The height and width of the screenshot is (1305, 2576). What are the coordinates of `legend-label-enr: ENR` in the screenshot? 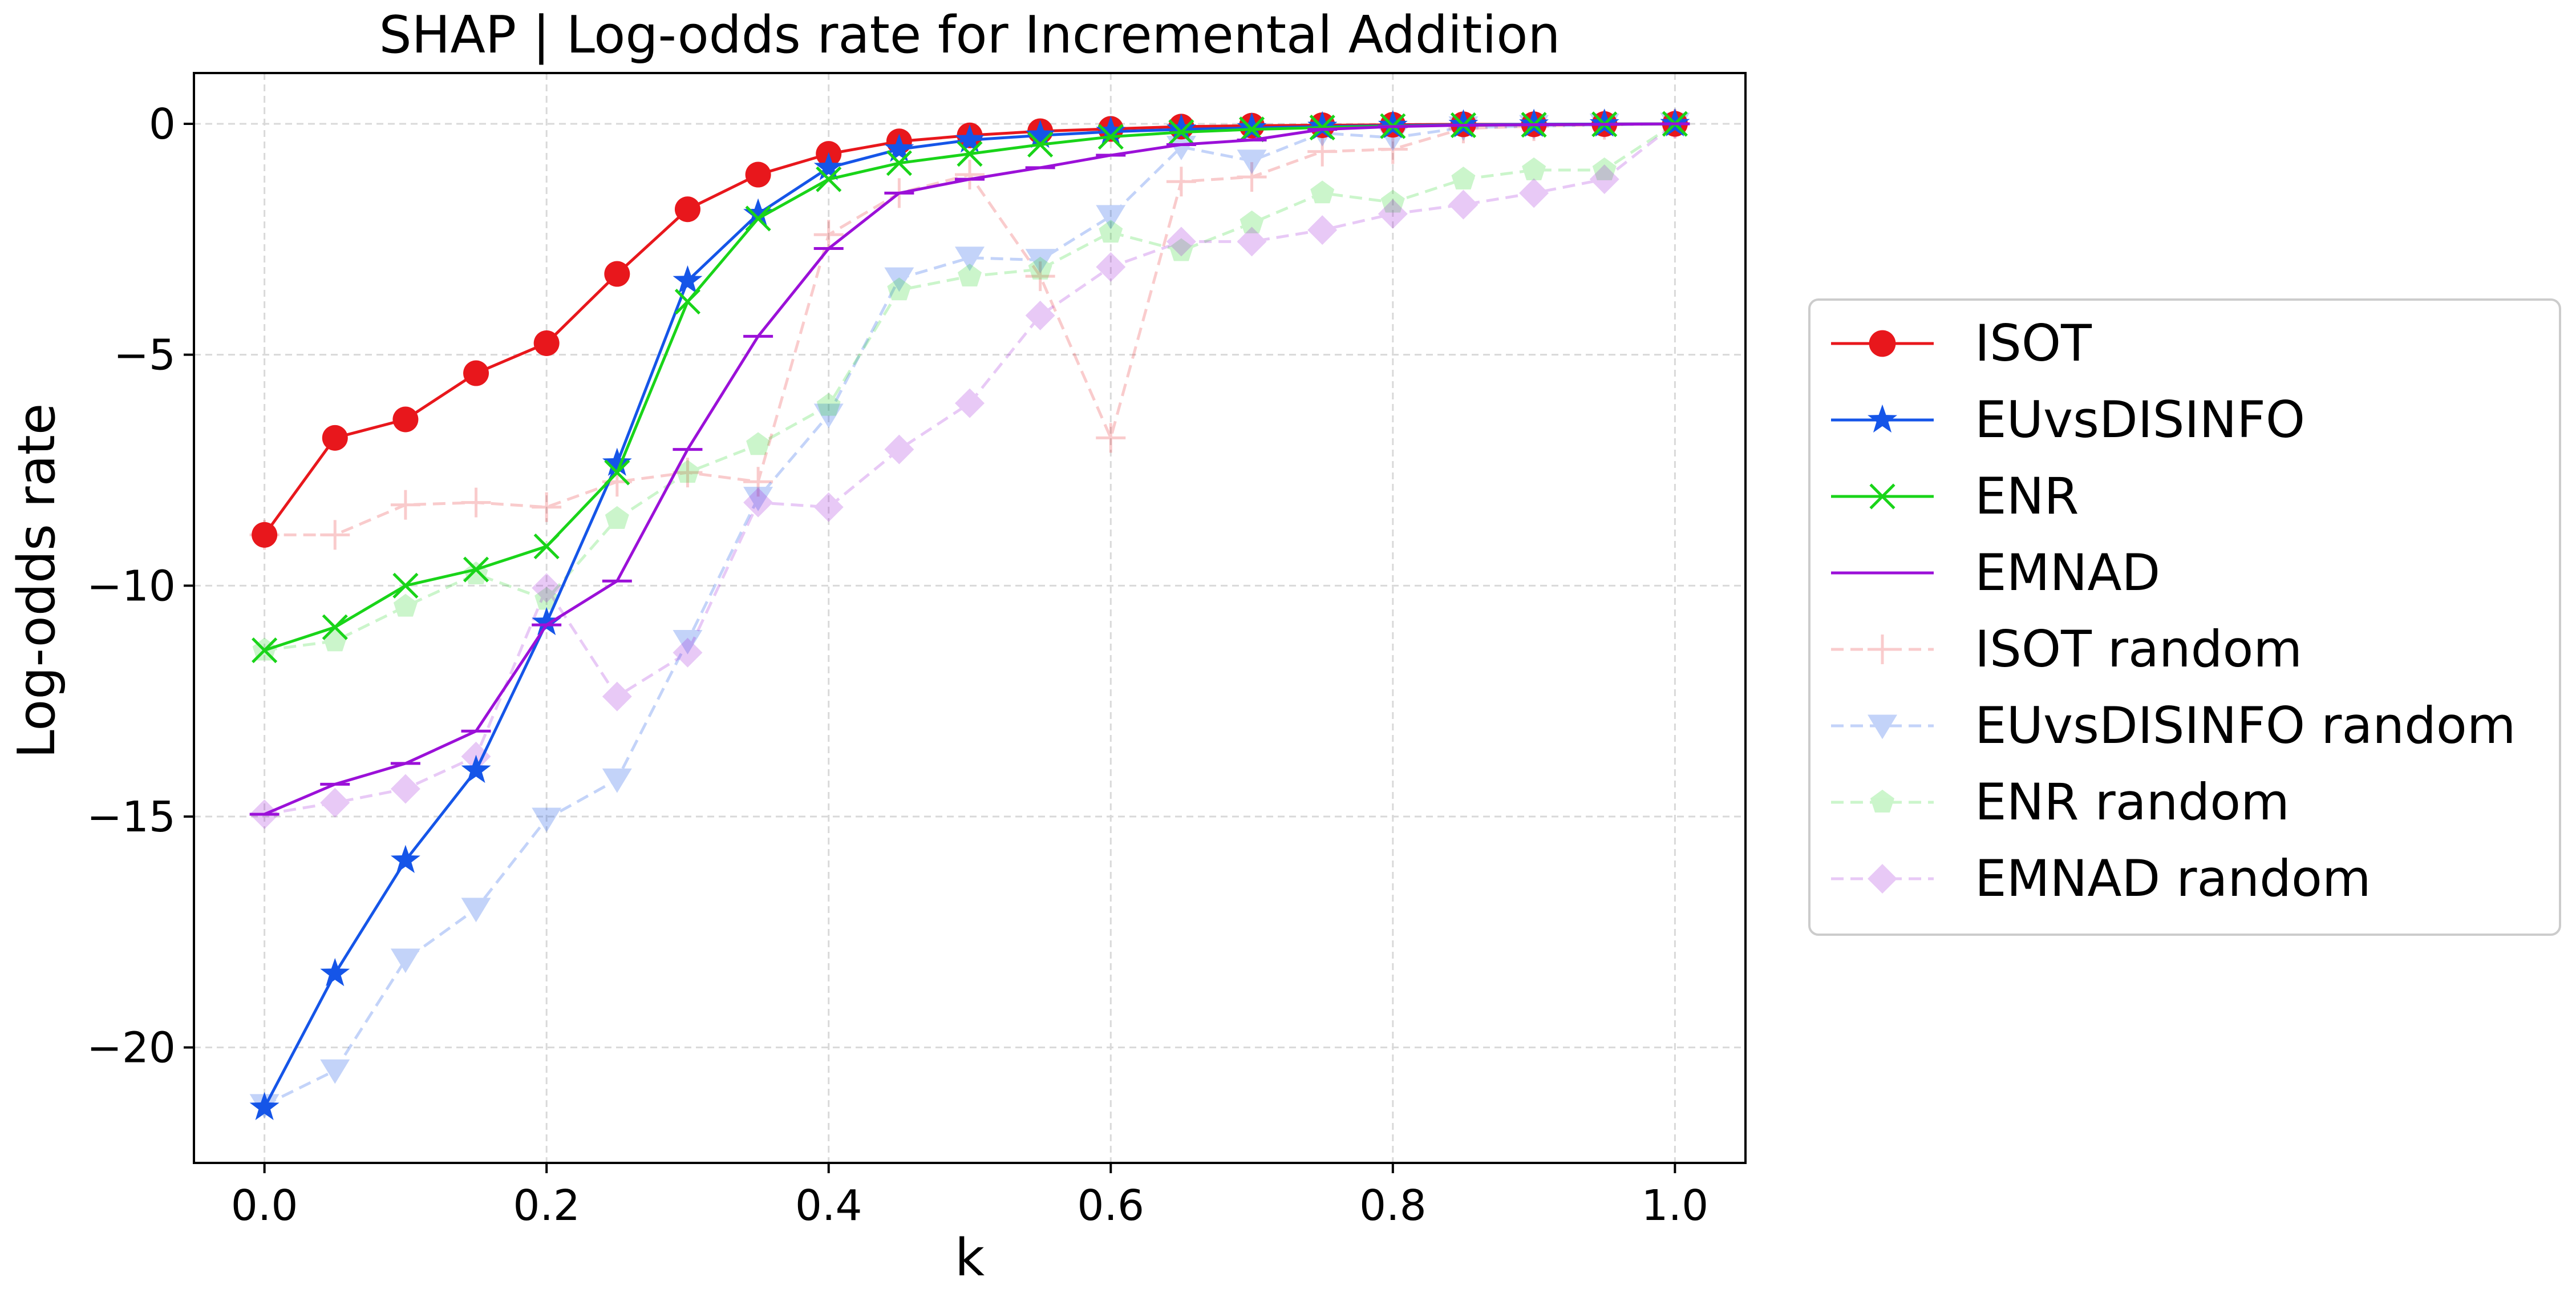 It's located at (2027, 496).